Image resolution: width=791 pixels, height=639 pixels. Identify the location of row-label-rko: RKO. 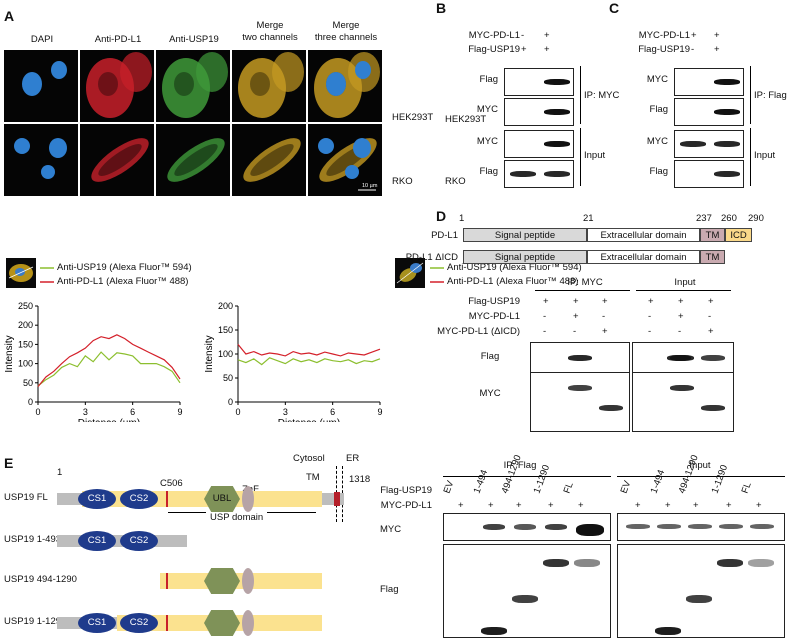
(402, 181).